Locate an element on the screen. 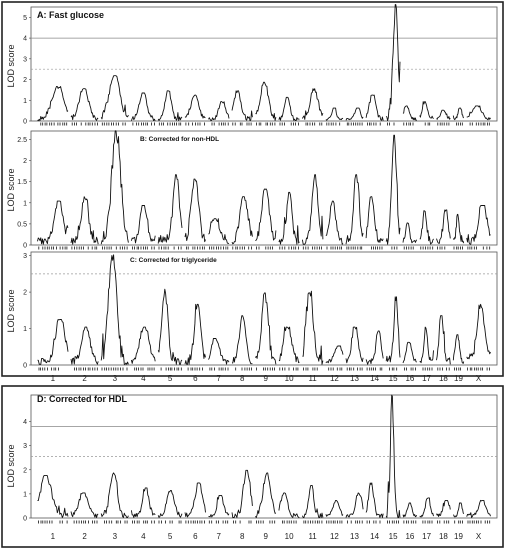 This screenshot has width=506, height=550. y-tick-label: 4 is located at coordinates (25, 39).